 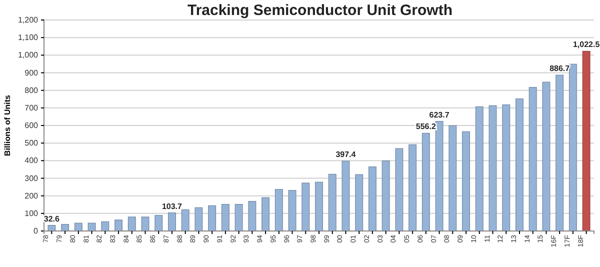 What do you see at coordinates (31, 178) in the screenshot?
I see `y-tick-label: 300` at bounding box center [31, 178].